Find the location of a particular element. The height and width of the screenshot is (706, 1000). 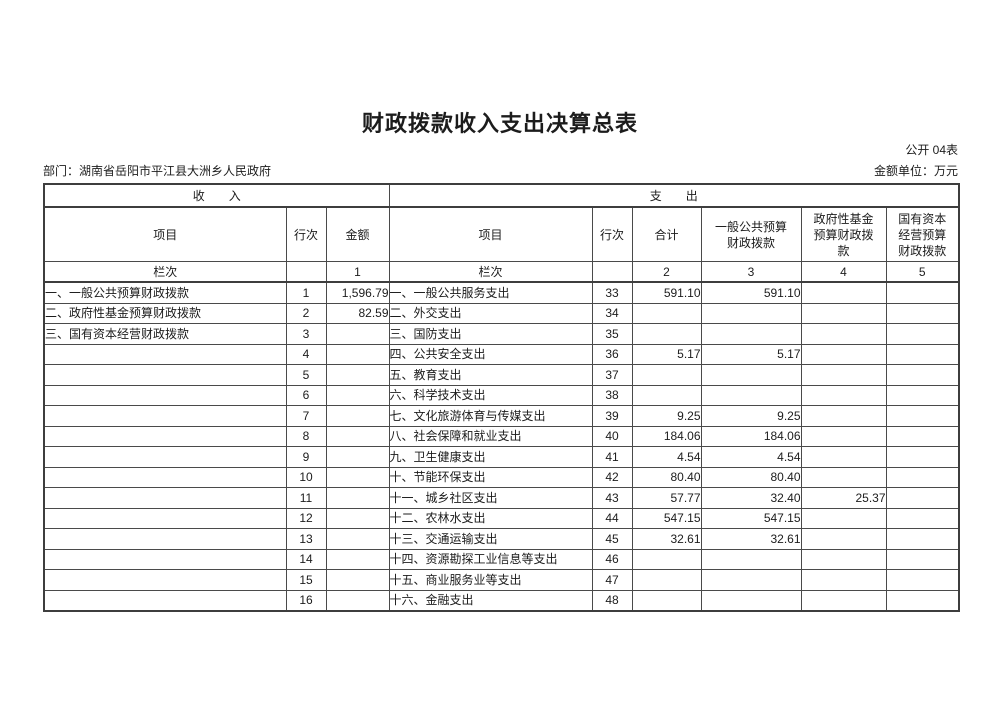

income-line-cell: 2 is located at coordinates (306, 313).